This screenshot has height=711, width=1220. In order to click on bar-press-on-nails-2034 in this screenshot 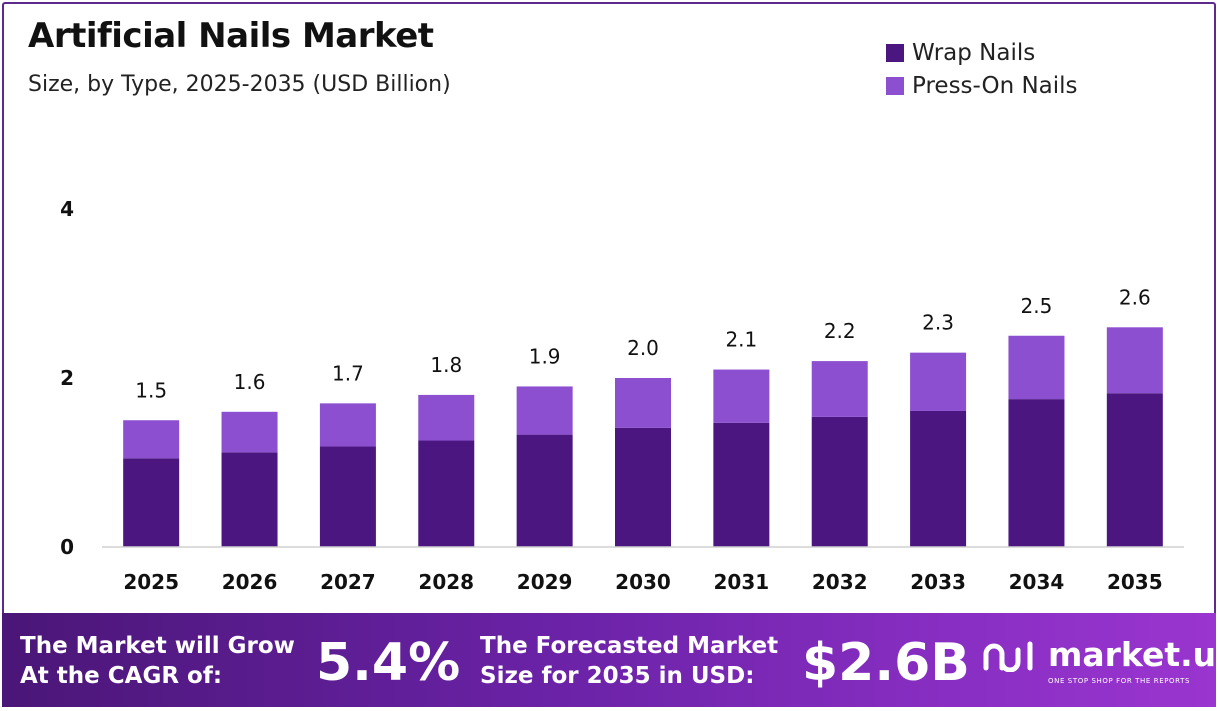, I will do `click(1036, 367)`.